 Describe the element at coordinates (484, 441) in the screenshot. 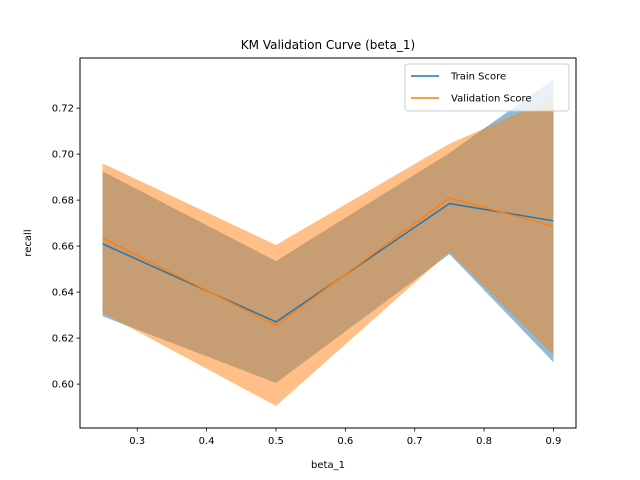

I see `x-tick-label-5: 0.8` at that location.